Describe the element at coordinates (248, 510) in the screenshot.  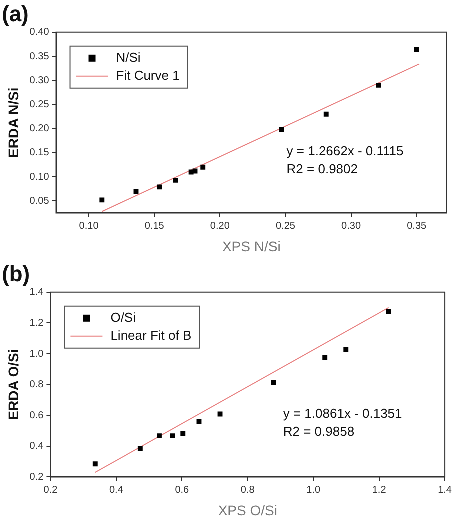
I see `x-axis-title: XPS O/Si` at that location.